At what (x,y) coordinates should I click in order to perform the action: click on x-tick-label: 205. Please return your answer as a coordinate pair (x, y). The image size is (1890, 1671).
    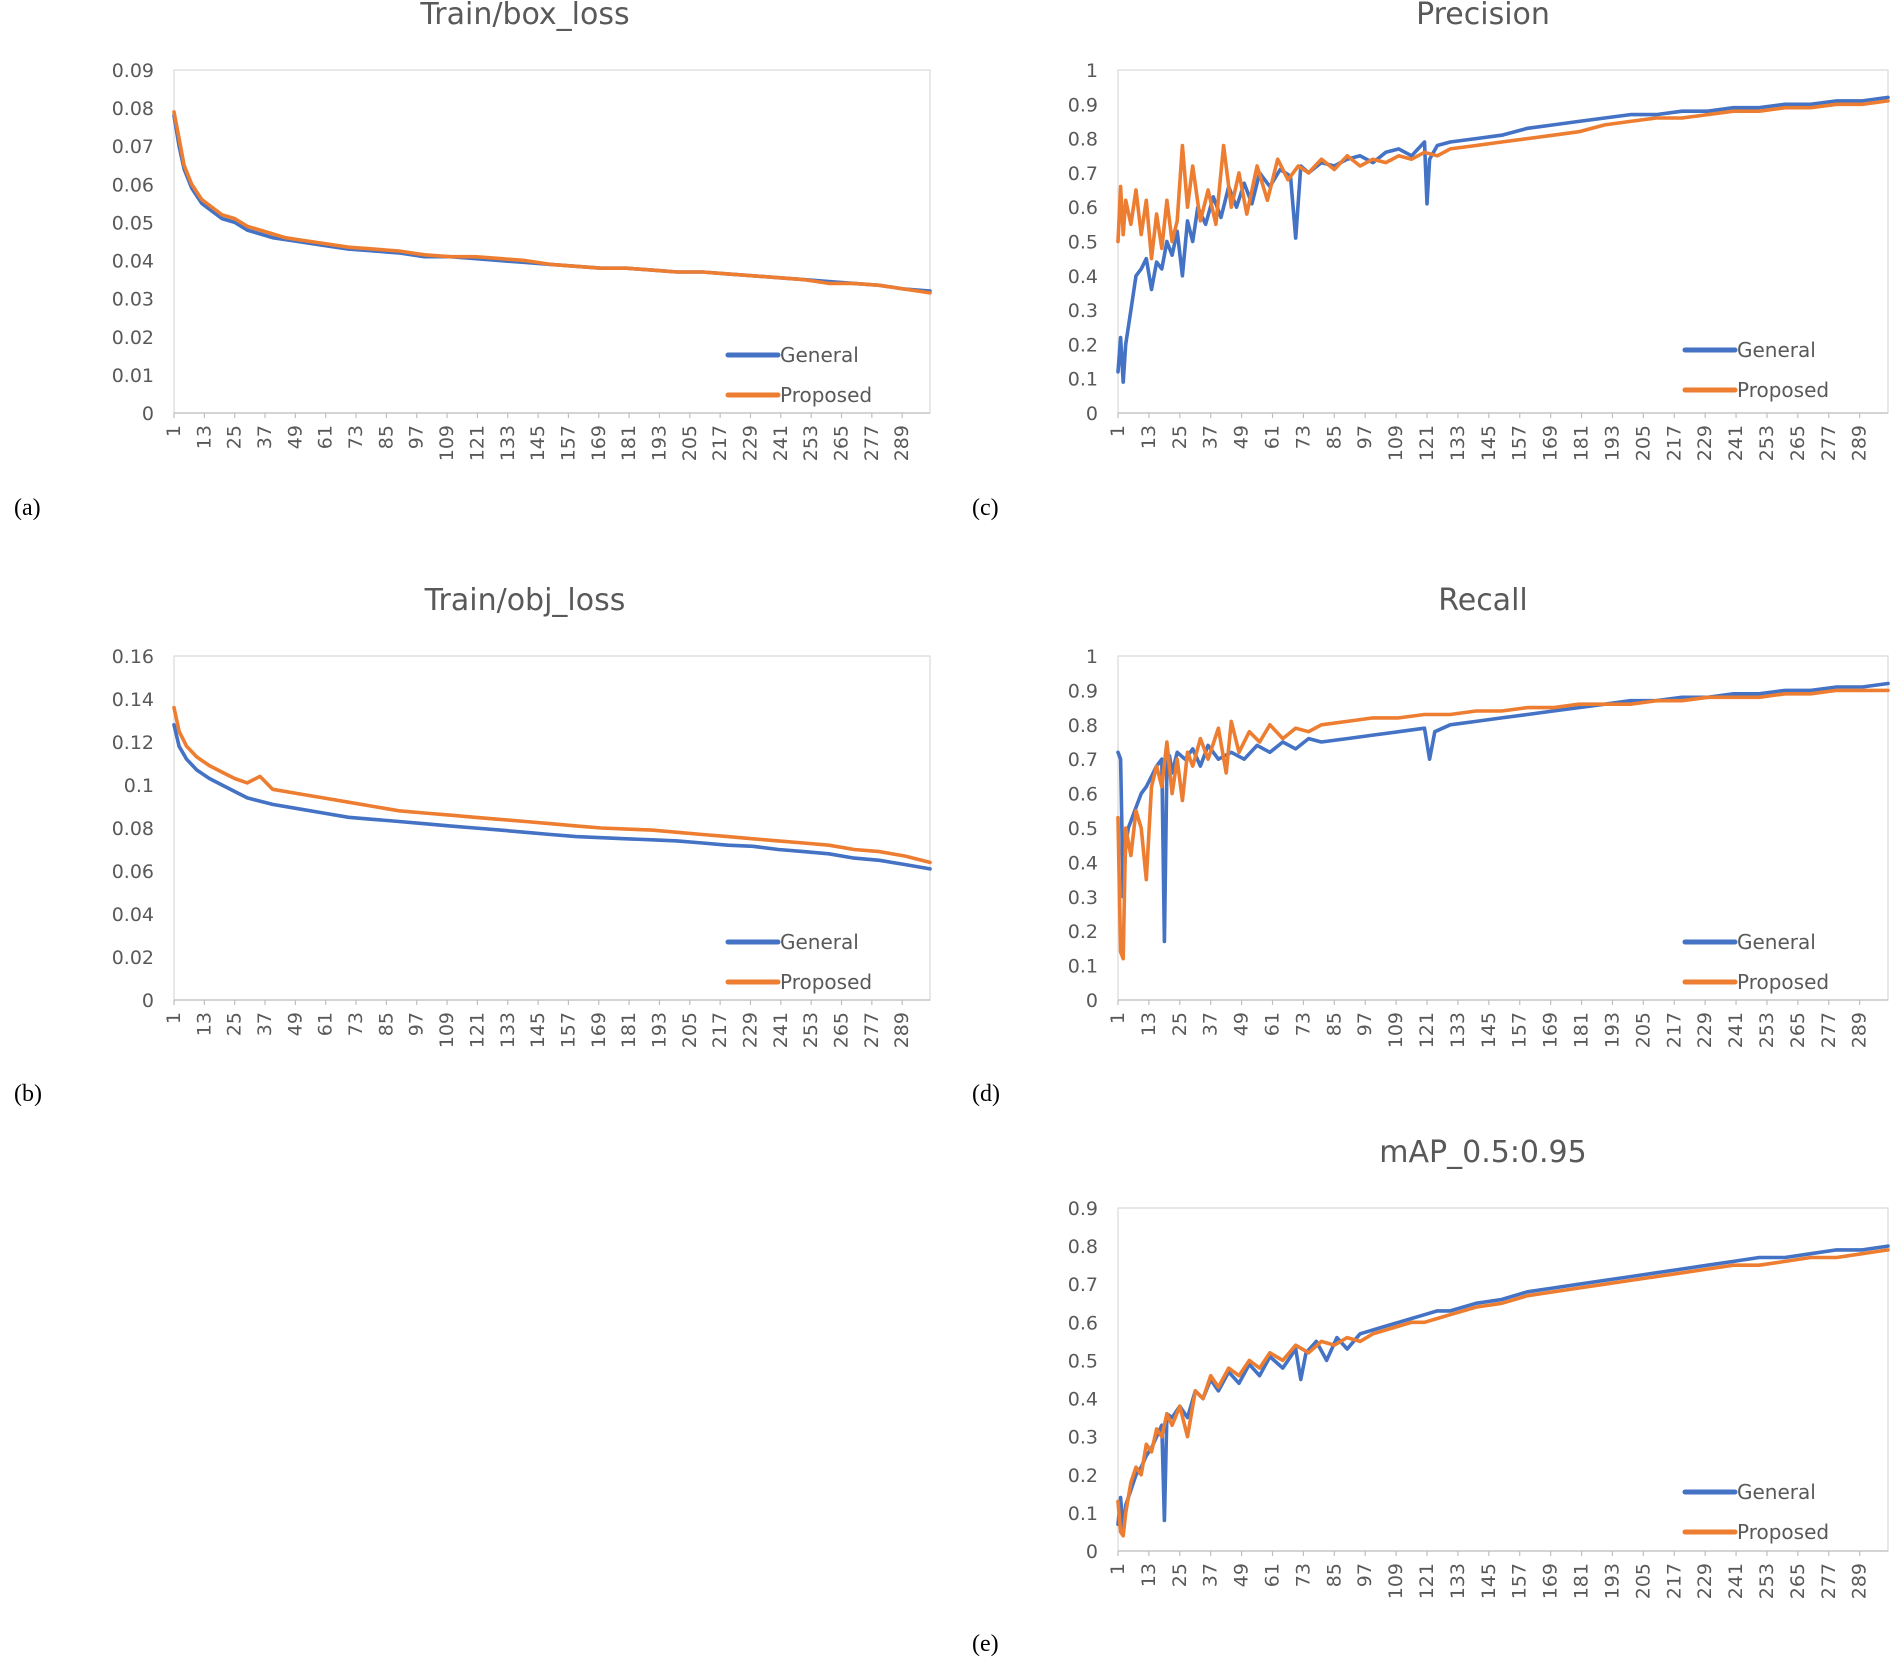
    Looking at the image, I should click on (1643, 443).